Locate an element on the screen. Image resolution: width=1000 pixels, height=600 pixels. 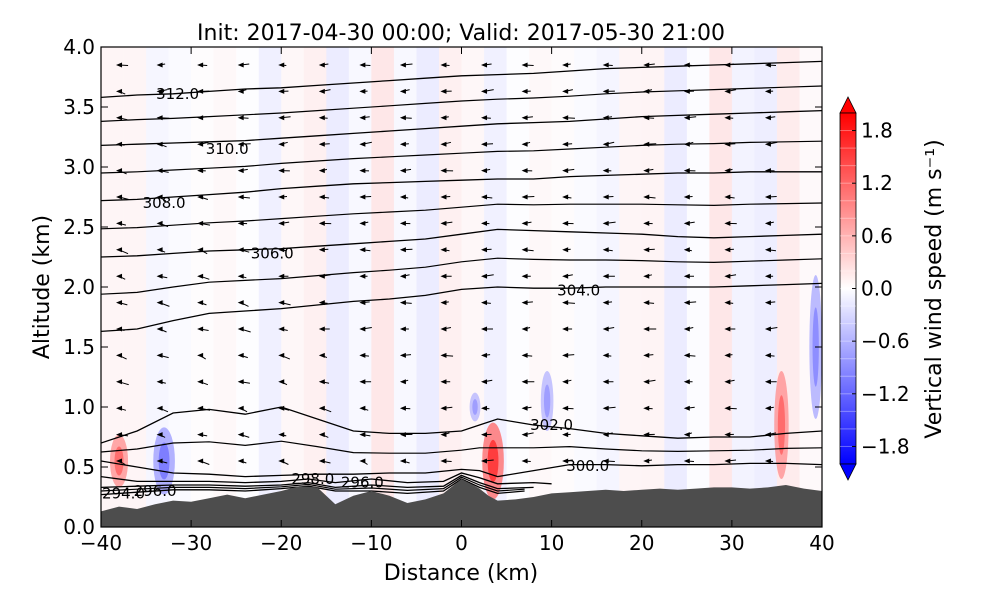
svg-text: 302.0 is located at coordinates (551, 425).